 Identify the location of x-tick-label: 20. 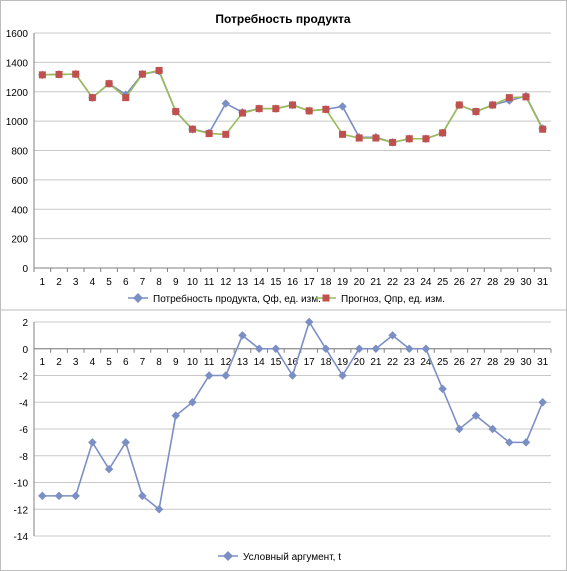
(360, 282).